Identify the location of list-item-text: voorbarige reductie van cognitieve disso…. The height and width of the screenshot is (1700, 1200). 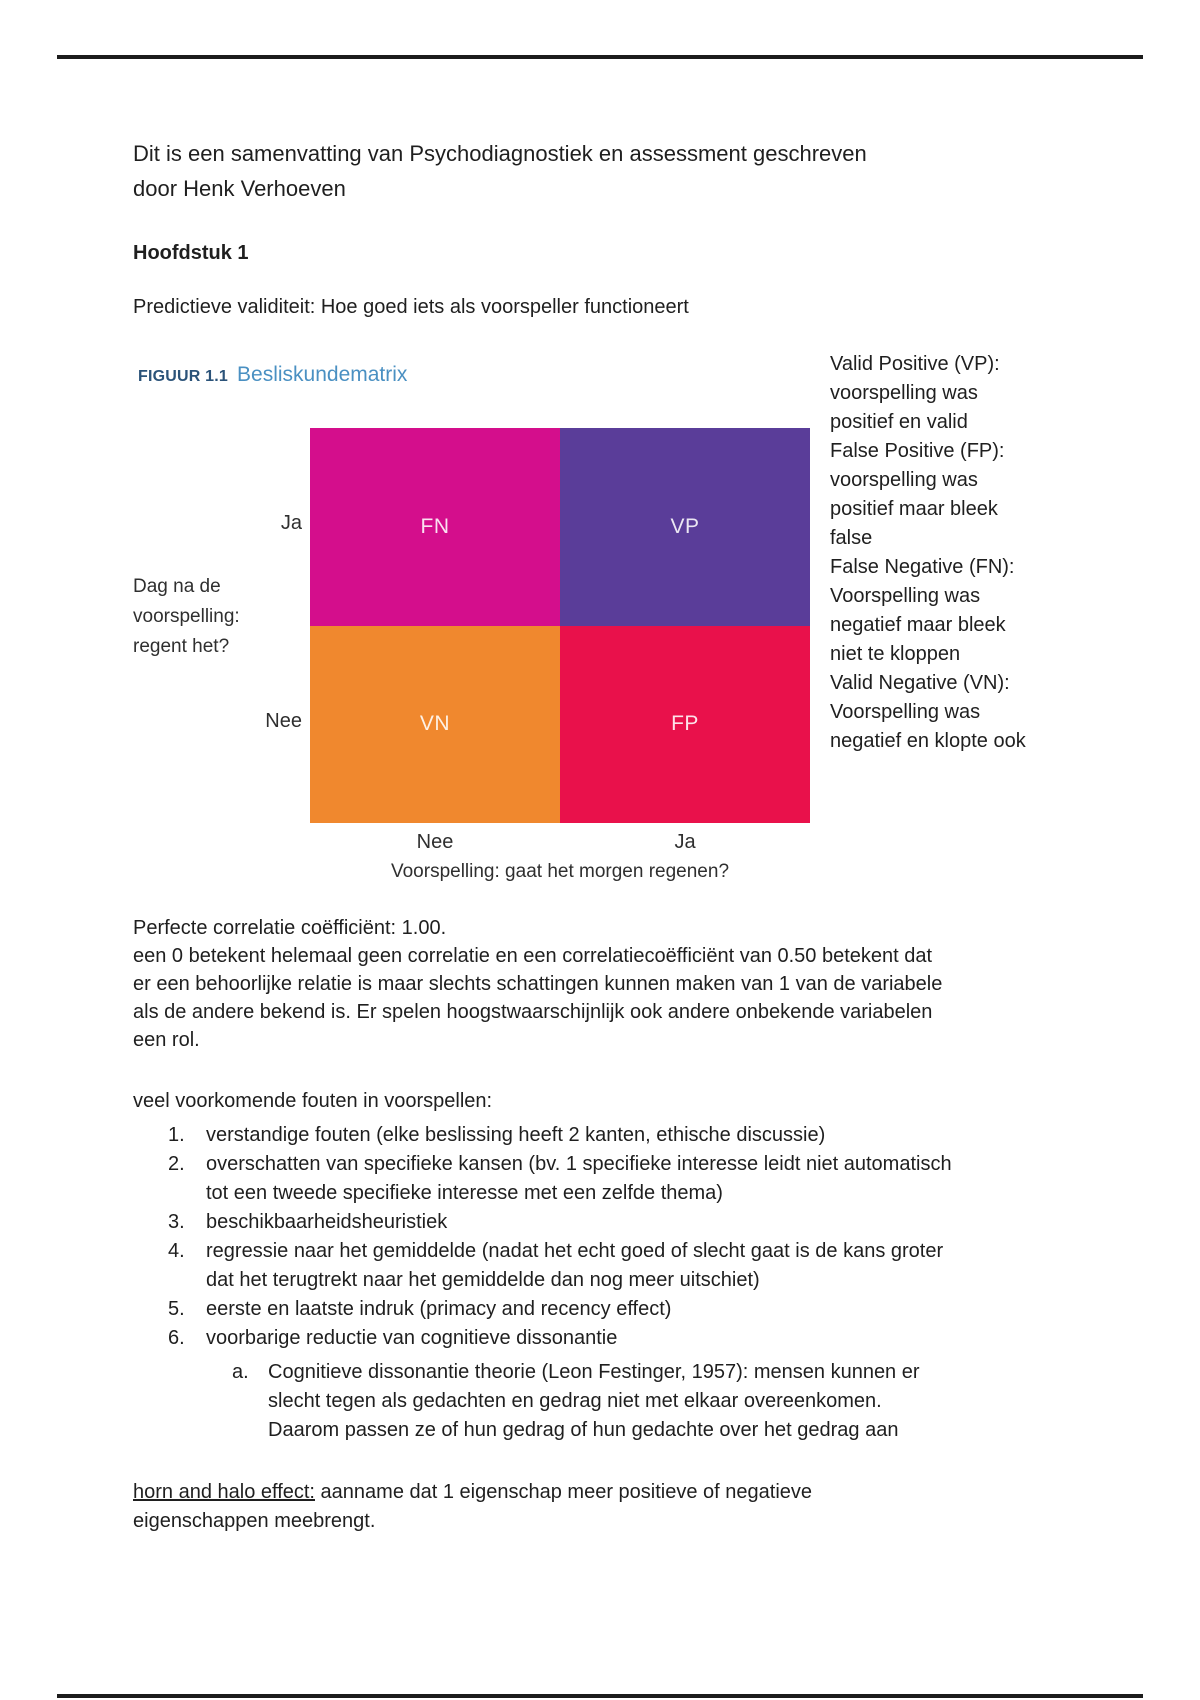
(412, 1338).